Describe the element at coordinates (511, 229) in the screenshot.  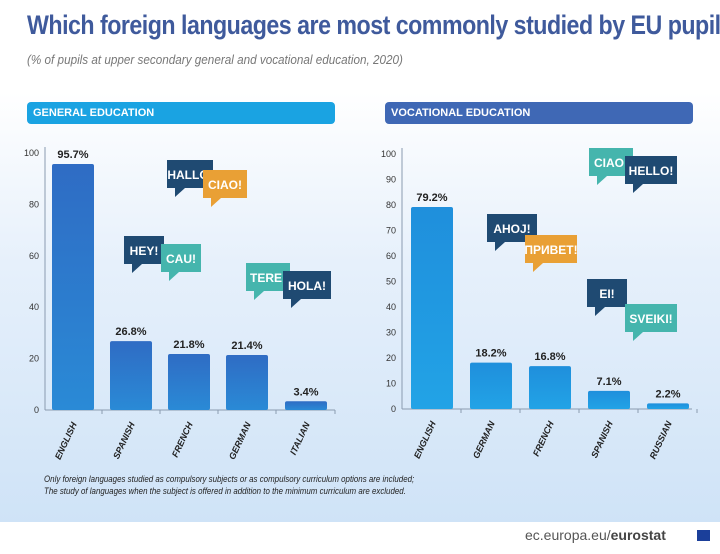
I see `bubble-text: AHOJ!` at that location.